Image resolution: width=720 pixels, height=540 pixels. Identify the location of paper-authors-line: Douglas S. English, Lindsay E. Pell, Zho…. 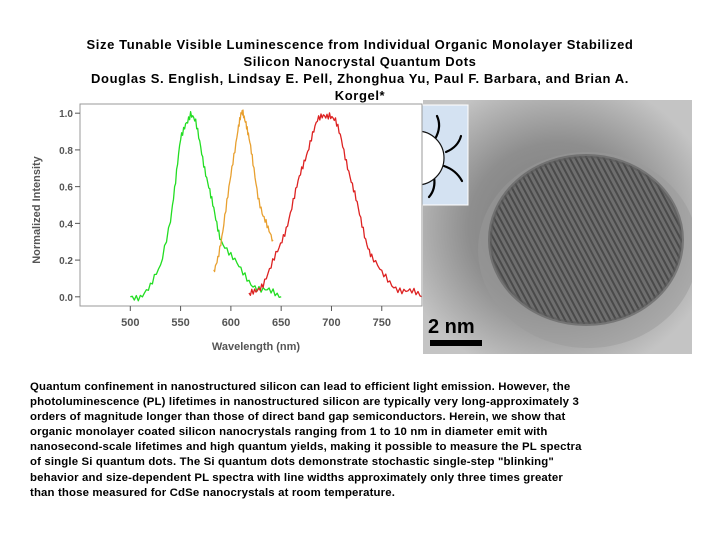
(360, 78).